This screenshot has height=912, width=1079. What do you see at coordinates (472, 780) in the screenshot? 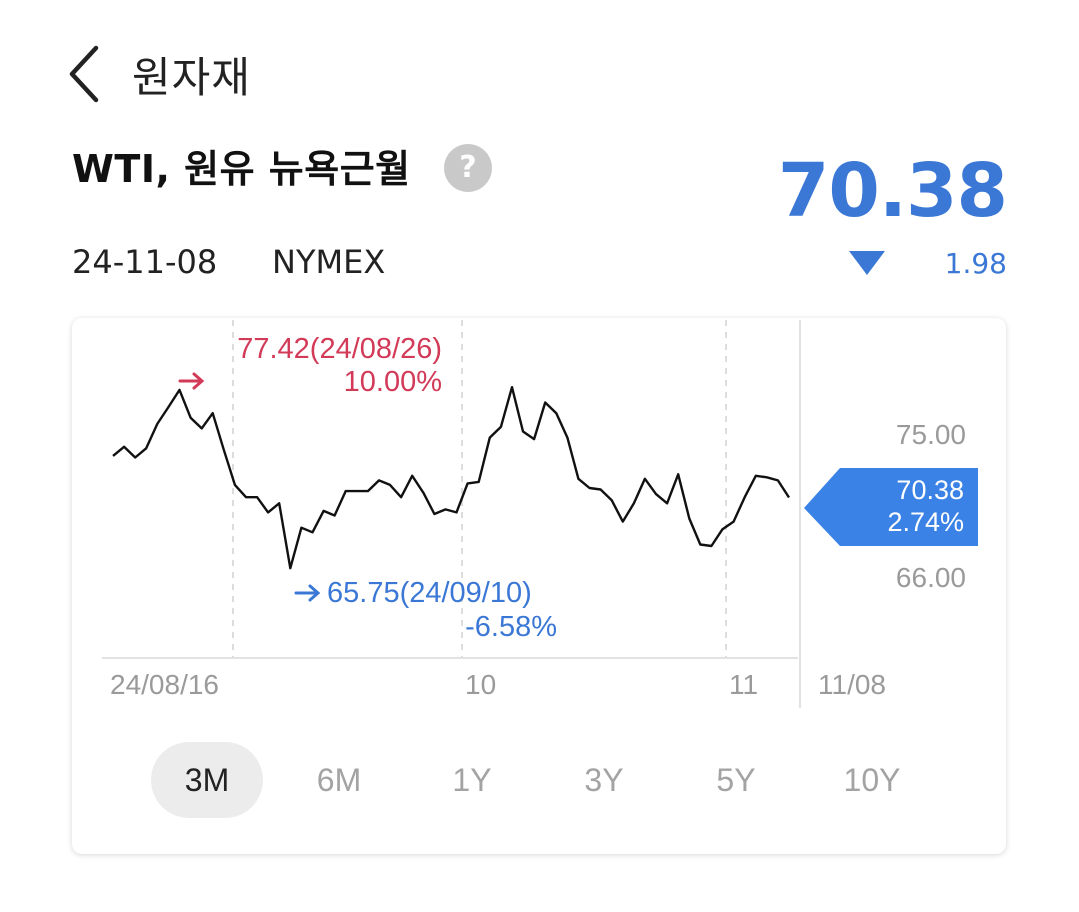
I see `period-1y-button: 1Y` at bounding box center [472, 780].